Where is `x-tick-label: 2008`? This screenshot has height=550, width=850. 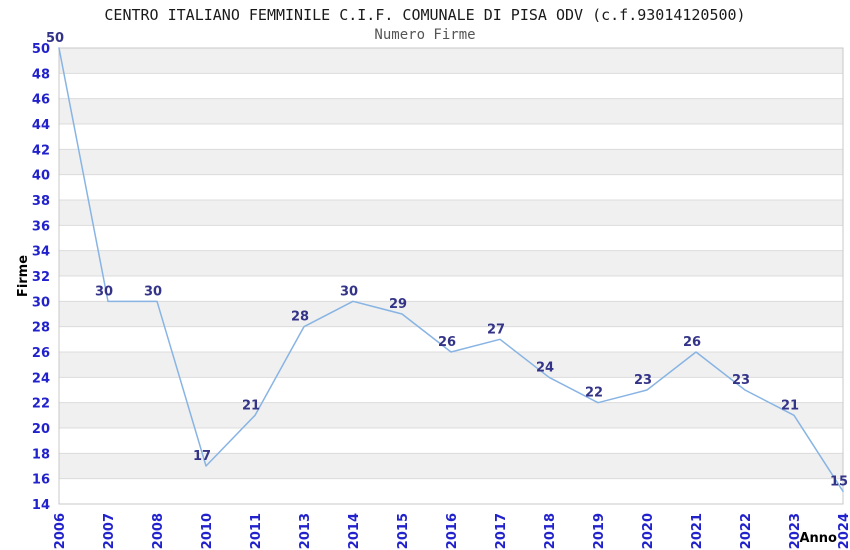
x-tick-label: 2008 is located at coordinates (158, 531).